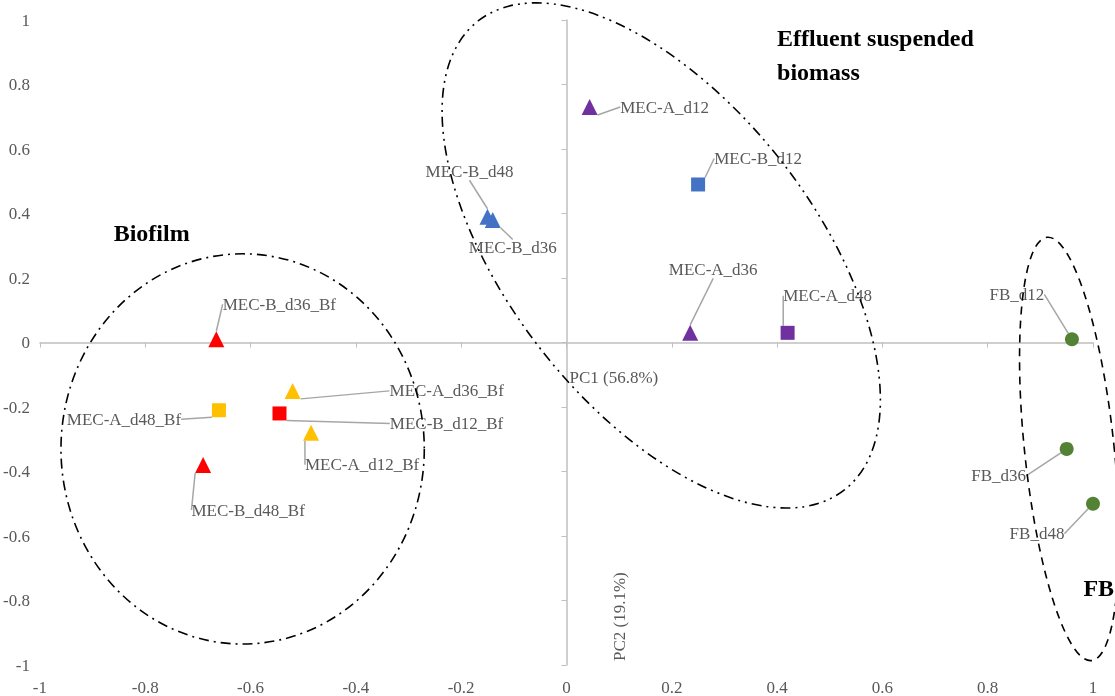  I want to click on text: MEC-B_d12_Bf, so click(446, 423).